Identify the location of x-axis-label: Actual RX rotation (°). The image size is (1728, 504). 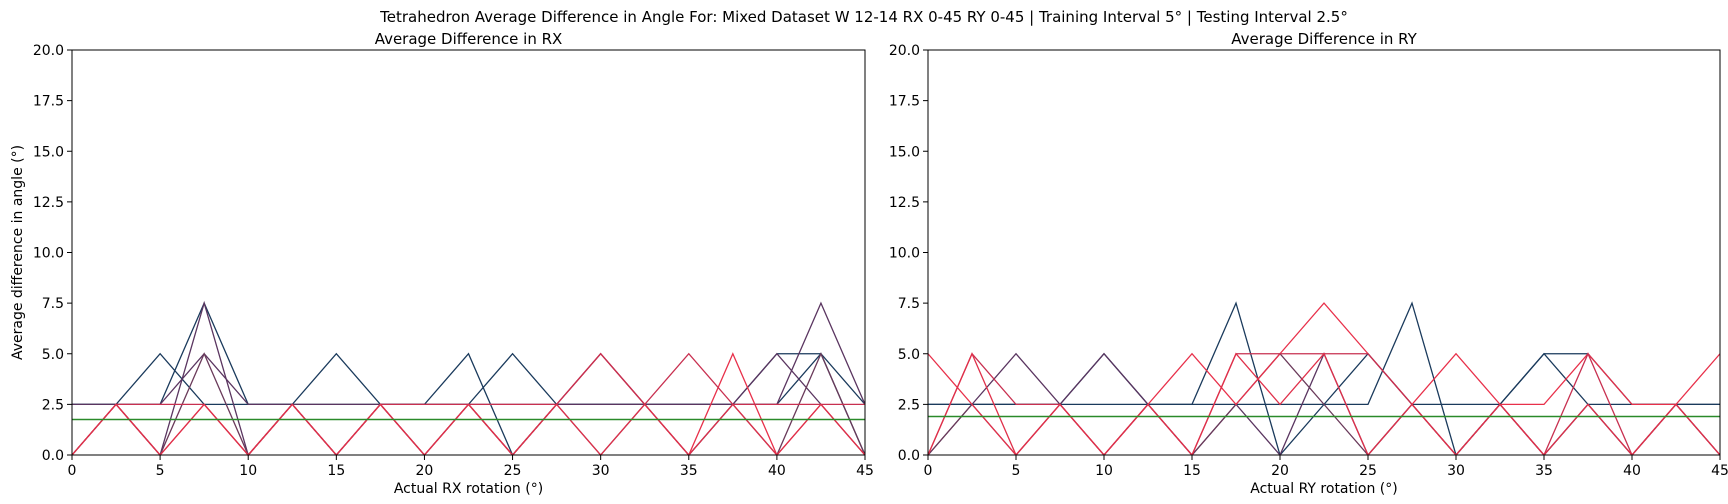
(468, 489).